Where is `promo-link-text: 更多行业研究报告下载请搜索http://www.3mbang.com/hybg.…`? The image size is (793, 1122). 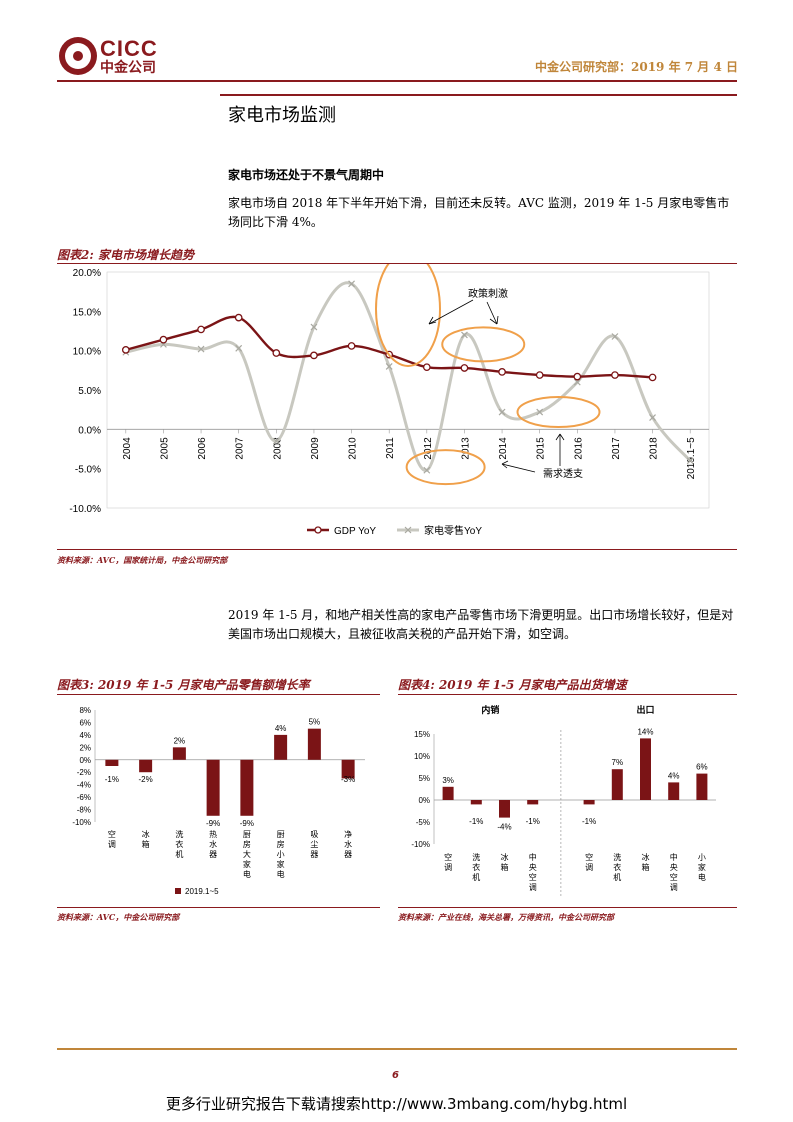 promo-link-text: 更多行业研究报告下载请搜索http://www.3mbang.com/hybg.… is located at coordinates (396, 1104).